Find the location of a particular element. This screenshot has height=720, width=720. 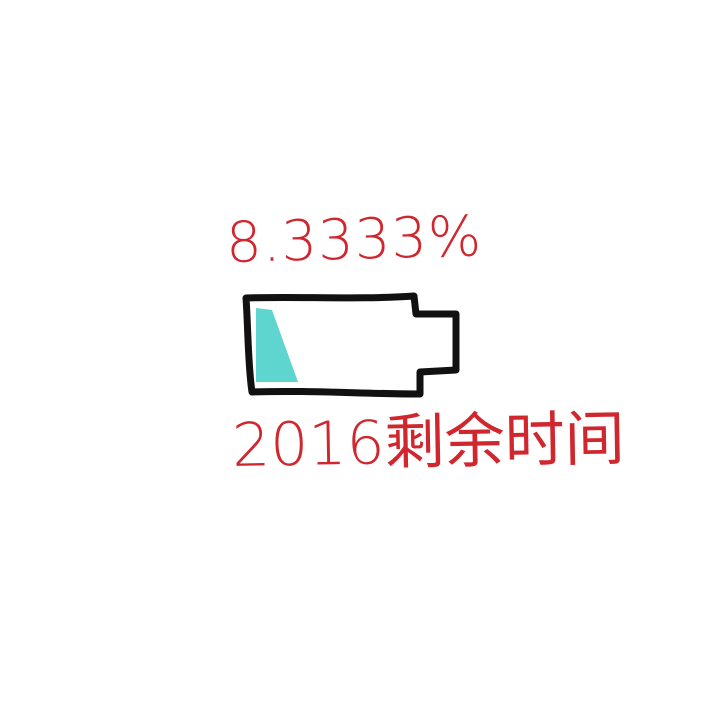

battery-icon is located at coordinates (351, 345).